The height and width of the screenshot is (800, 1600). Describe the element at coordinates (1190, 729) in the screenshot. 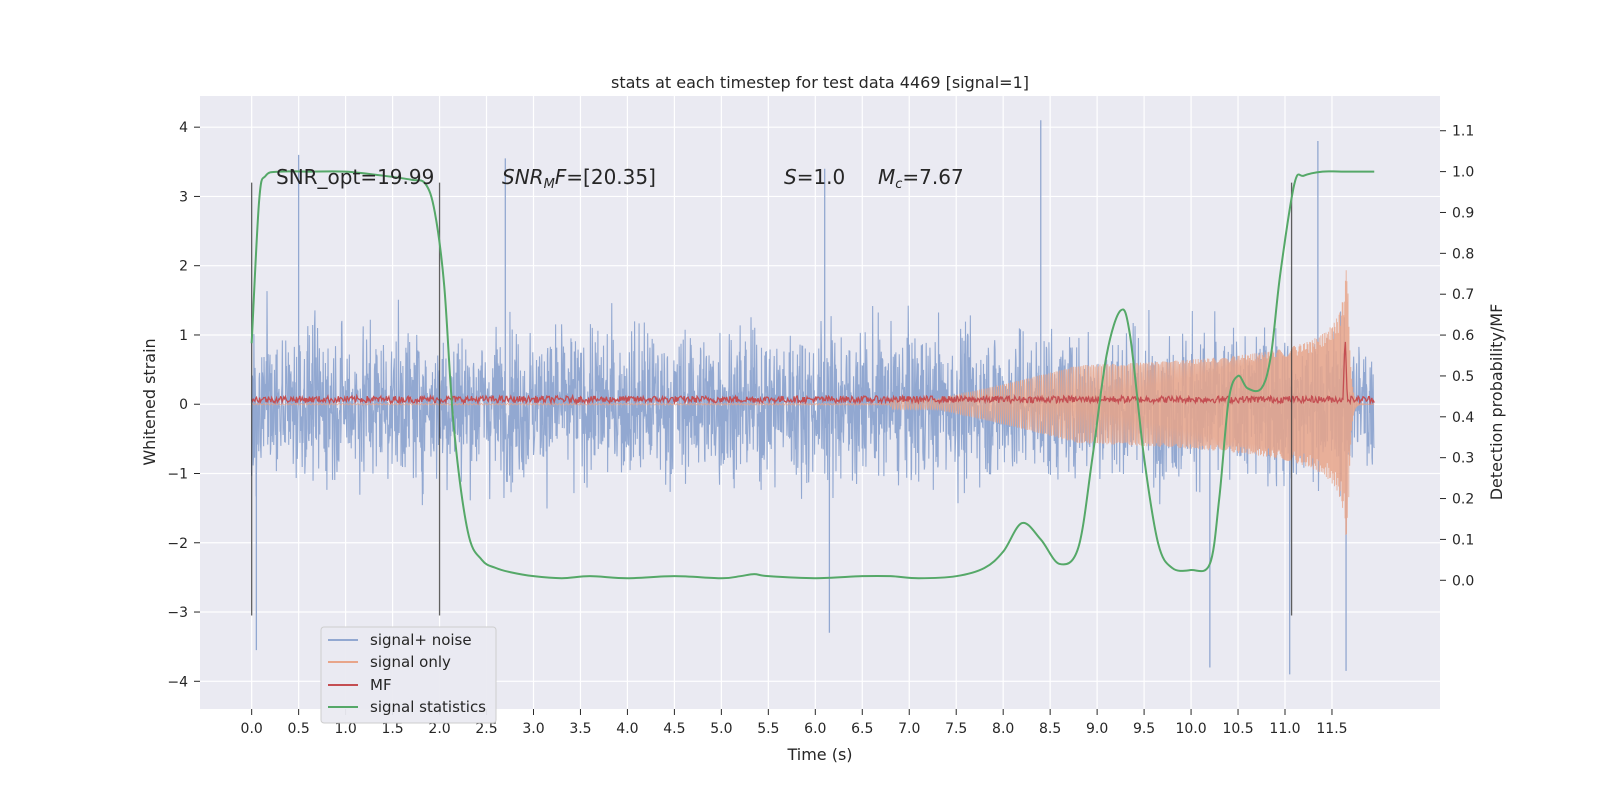

I see `x-tick-label-20: 10.0` at that location.